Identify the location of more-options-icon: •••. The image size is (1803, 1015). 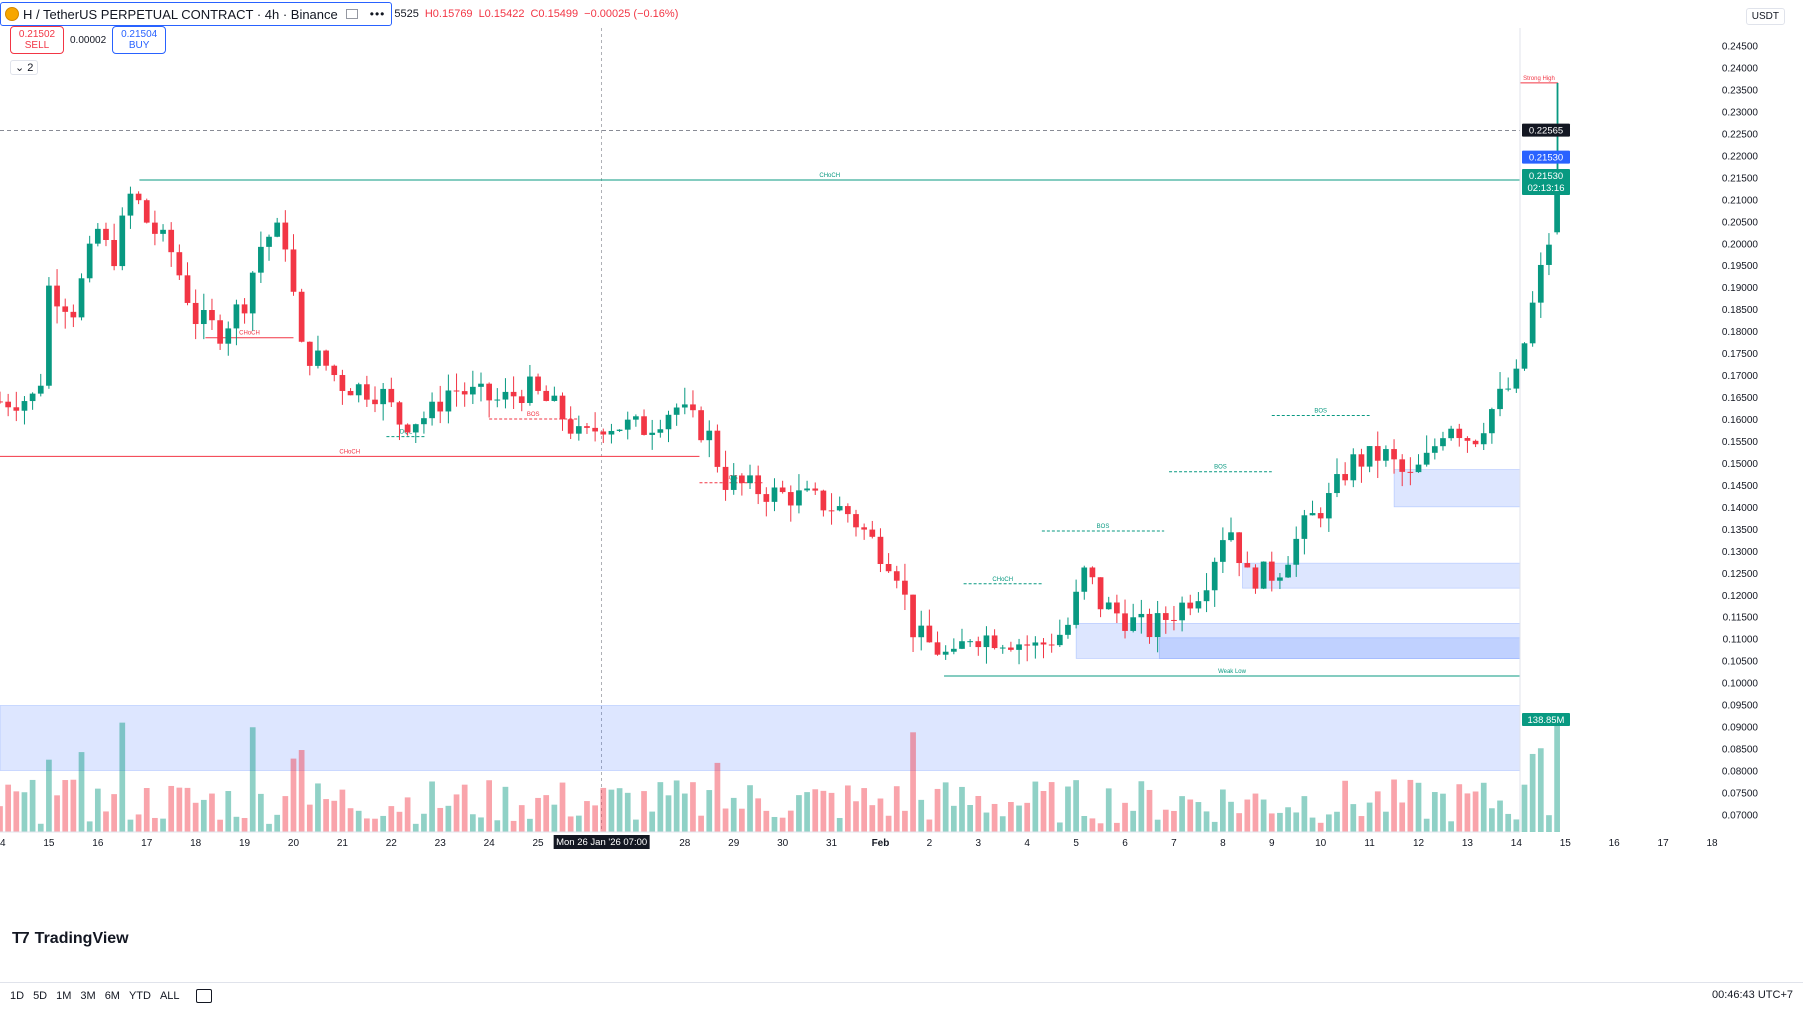
(377, 14).